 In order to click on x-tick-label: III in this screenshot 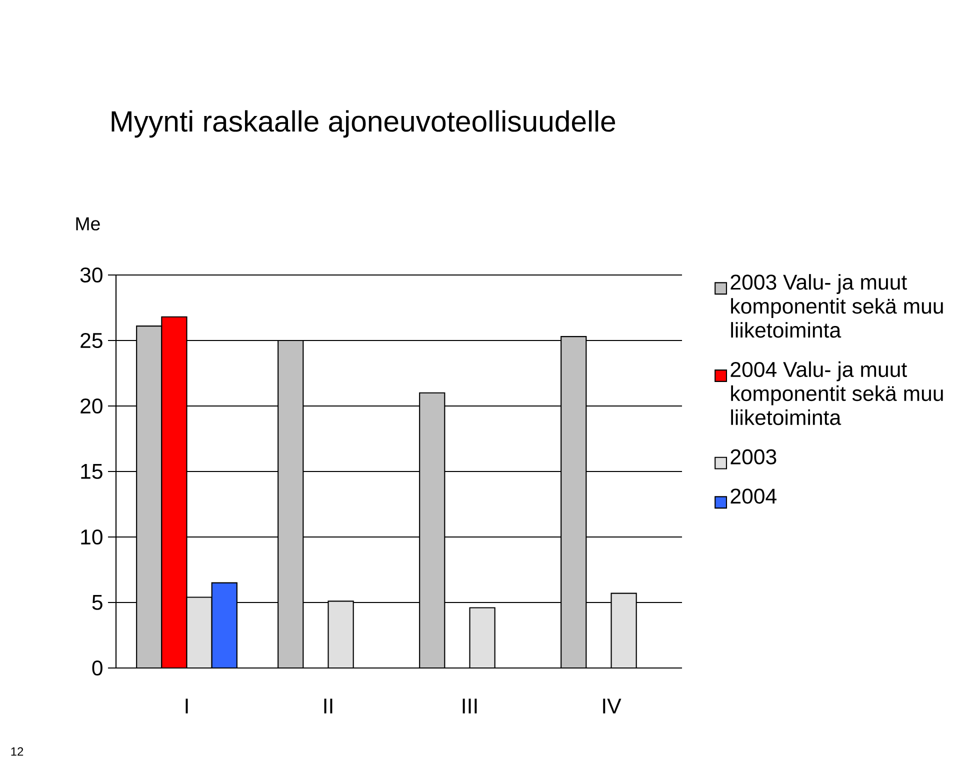, I will do `click(469, 706)`.